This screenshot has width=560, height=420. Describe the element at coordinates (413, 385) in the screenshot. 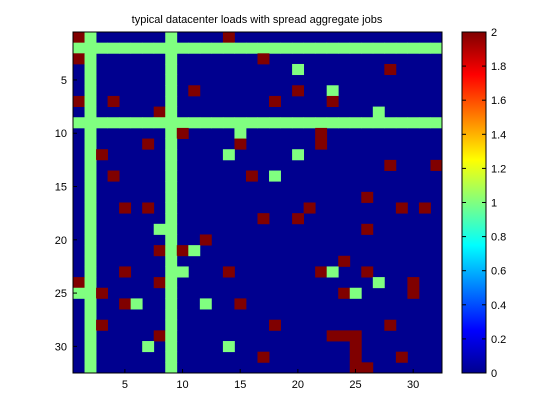

I see `x-tick-label: 30` at that location.